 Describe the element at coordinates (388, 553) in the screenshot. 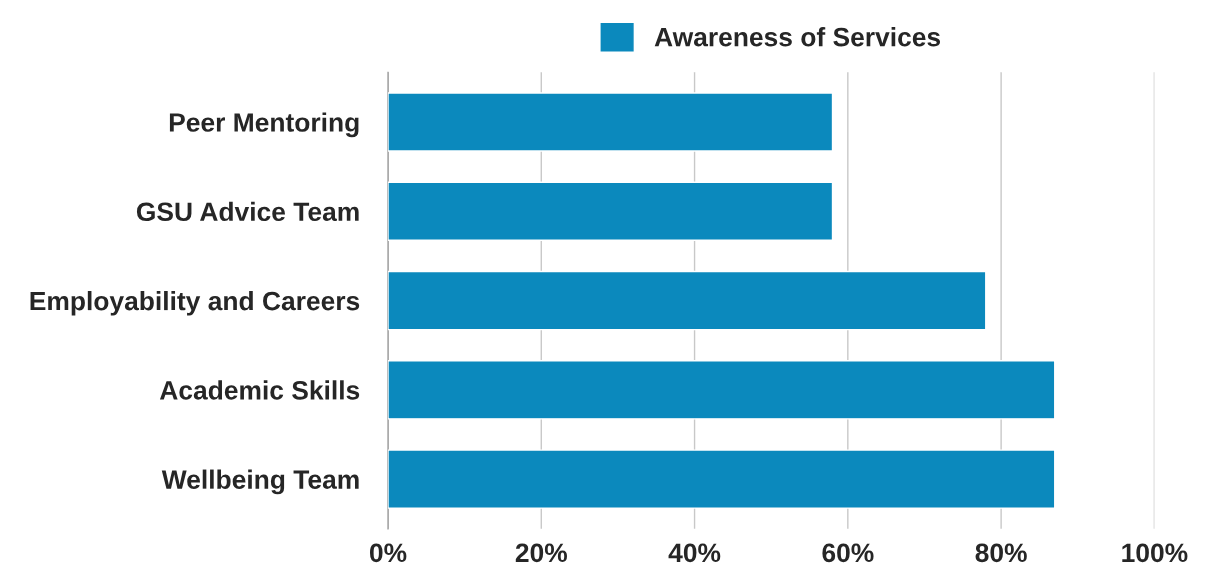

I see `x-tick-label: 0%` at that location.